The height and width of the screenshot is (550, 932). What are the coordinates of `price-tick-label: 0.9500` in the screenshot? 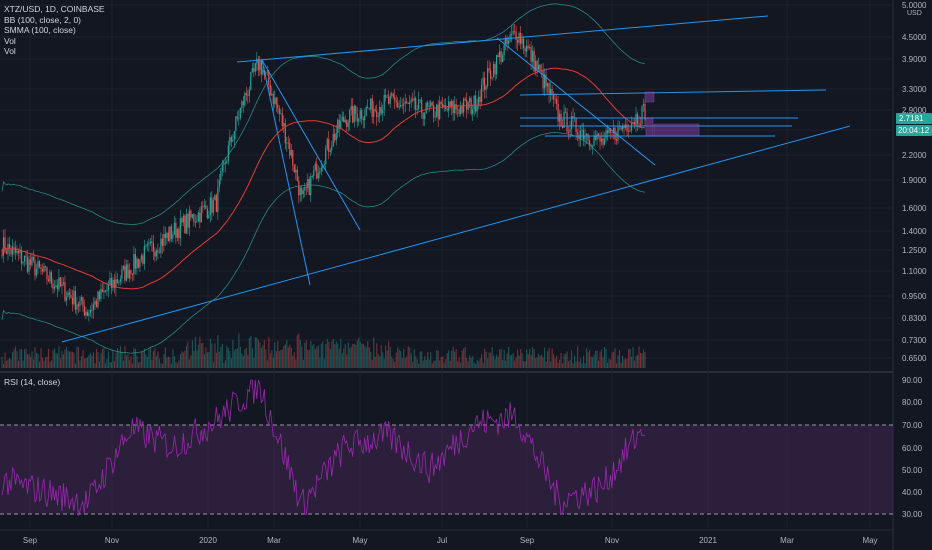 It's located at (914, 296).